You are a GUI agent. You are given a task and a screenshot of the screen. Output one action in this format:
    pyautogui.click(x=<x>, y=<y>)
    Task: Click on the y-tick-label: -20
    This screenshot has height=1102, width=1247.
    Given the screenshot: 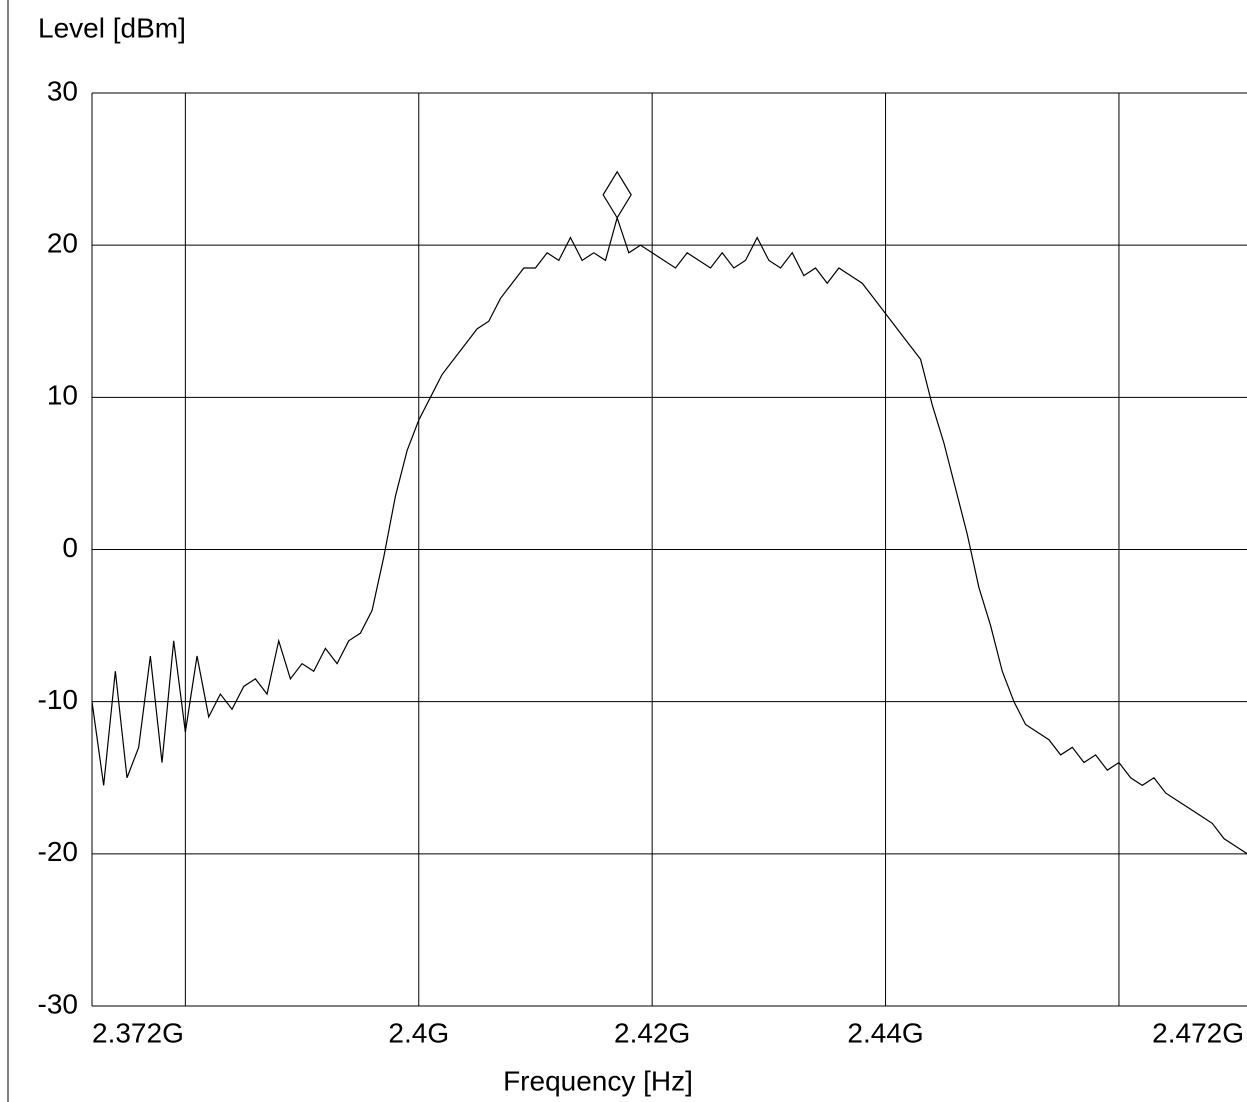 What is the action you would take?
    pyautogui.click(x=58, y=851)
    